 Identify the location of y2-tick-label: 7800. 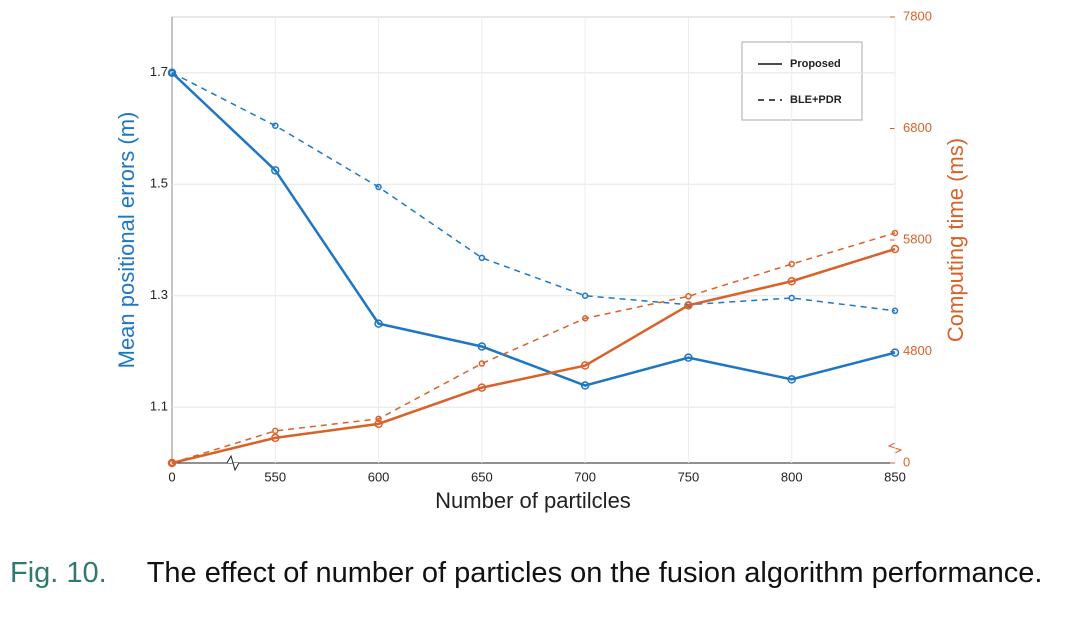
(917, 15).